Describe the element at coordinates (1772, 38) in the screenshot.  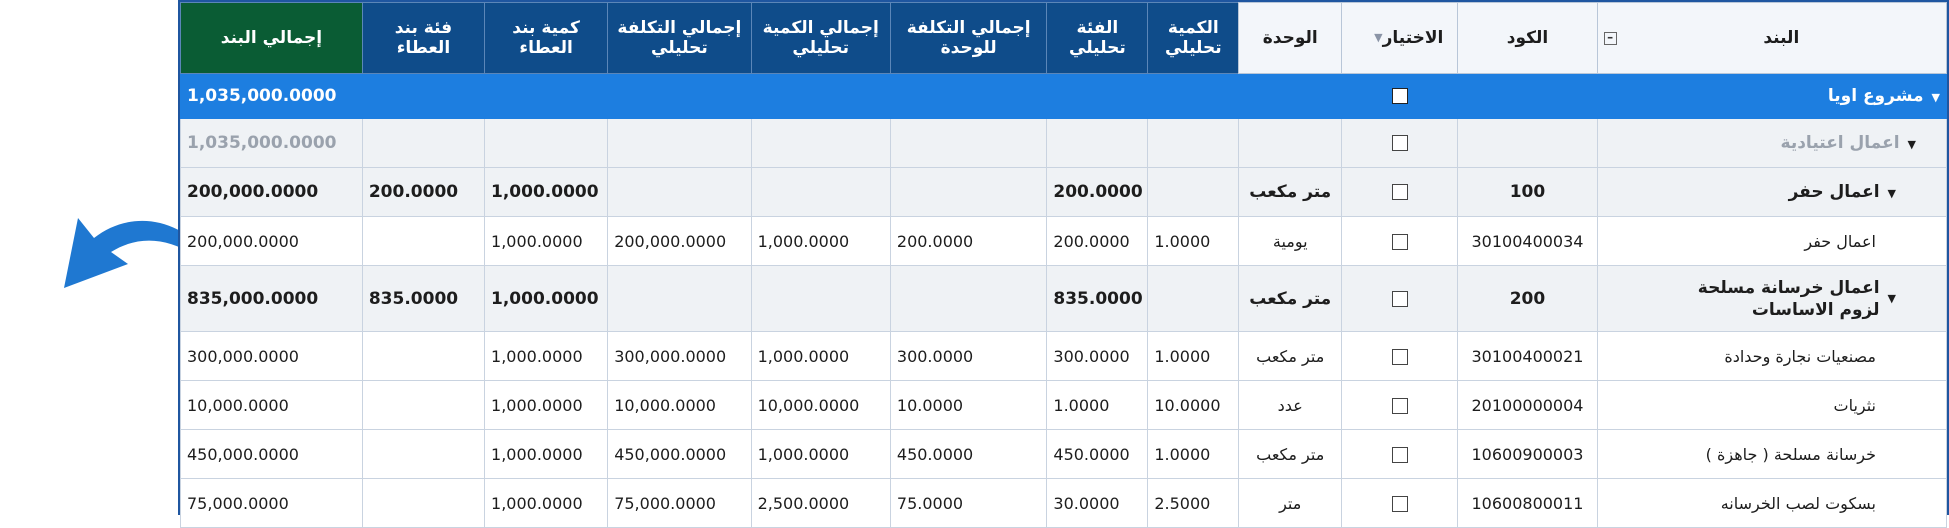
I see `col-header-item: البند –` at that location.